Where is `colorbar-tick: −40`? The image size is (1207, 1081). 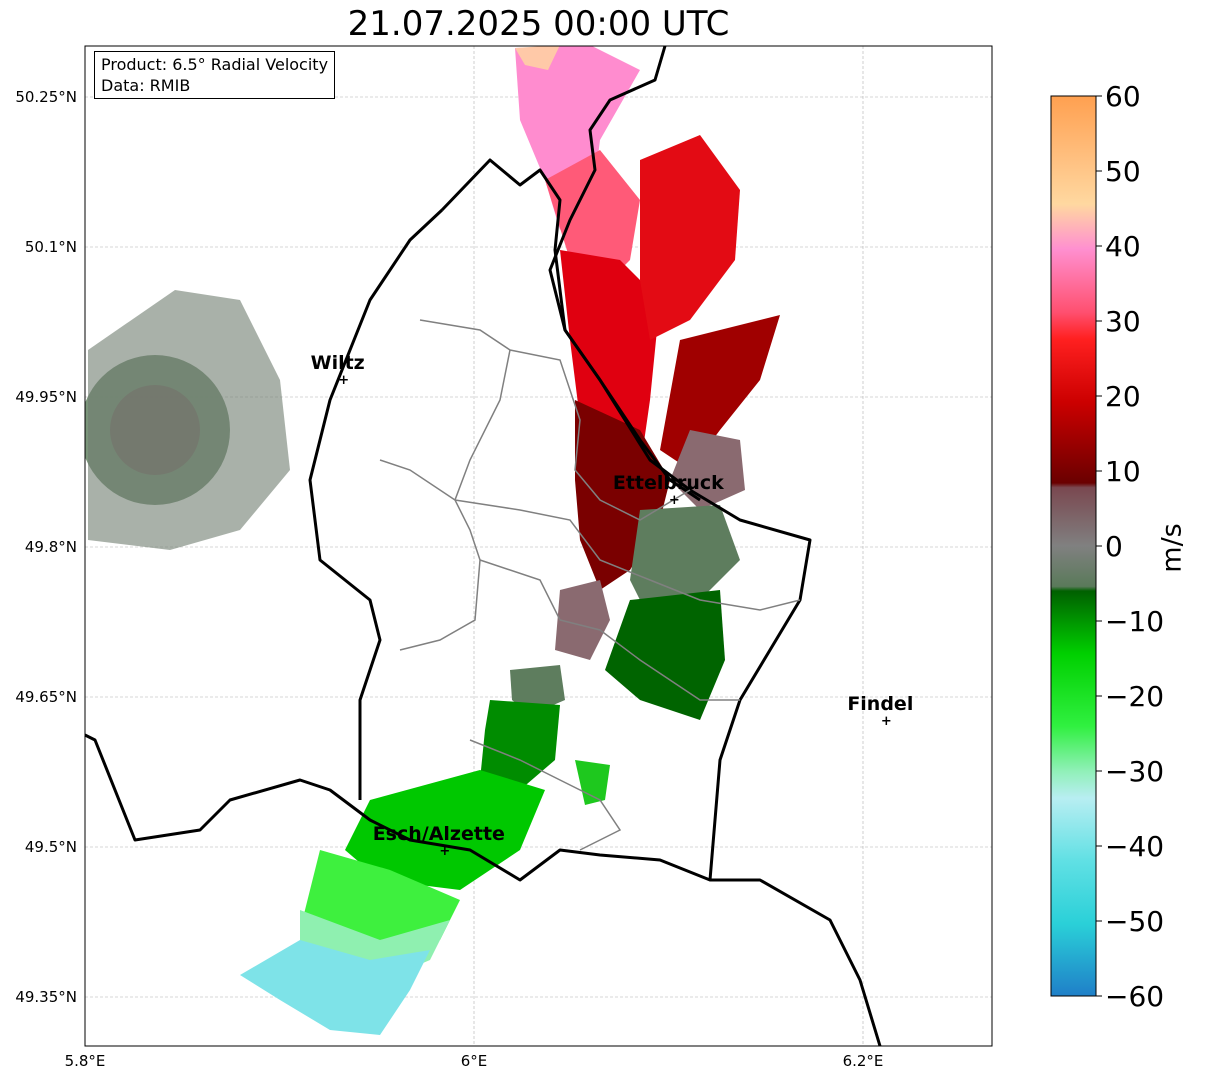 colorbar-tick: −40 is located at coordinates (1134, 846).